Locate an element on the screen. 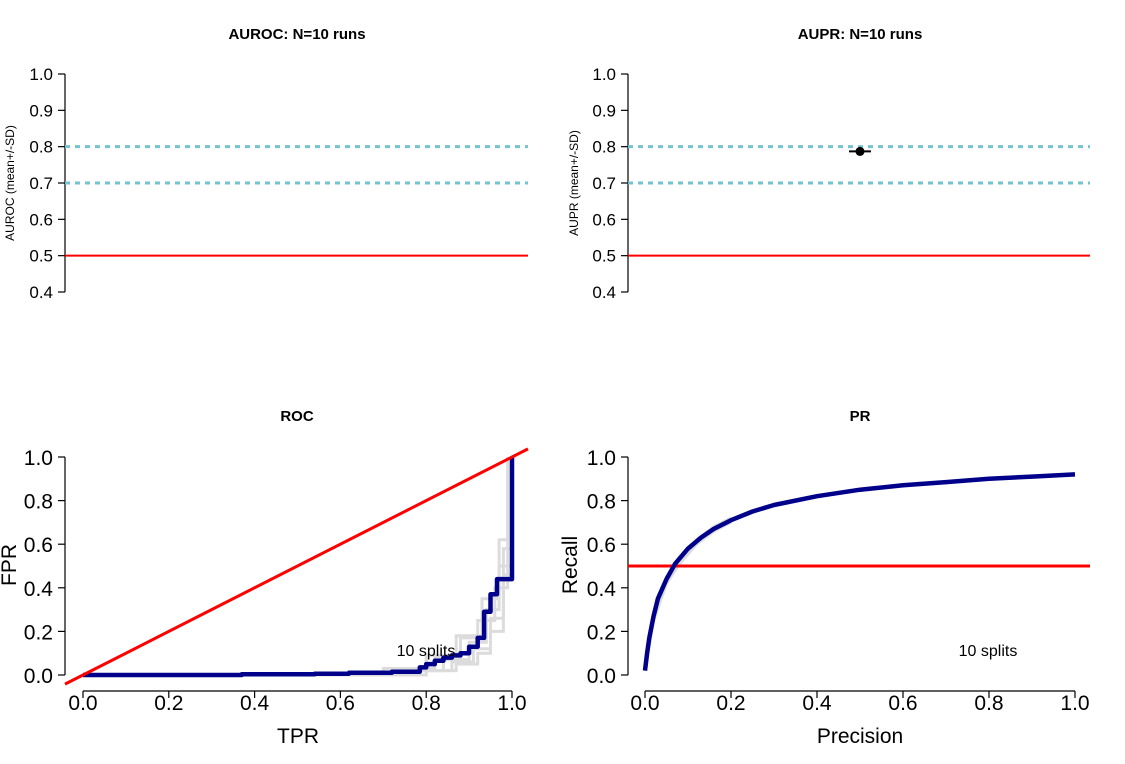 The height and width of the screenshot is (764, 1125). roc-y-tick-label: 0.0 is located at coordinates (38, 676).